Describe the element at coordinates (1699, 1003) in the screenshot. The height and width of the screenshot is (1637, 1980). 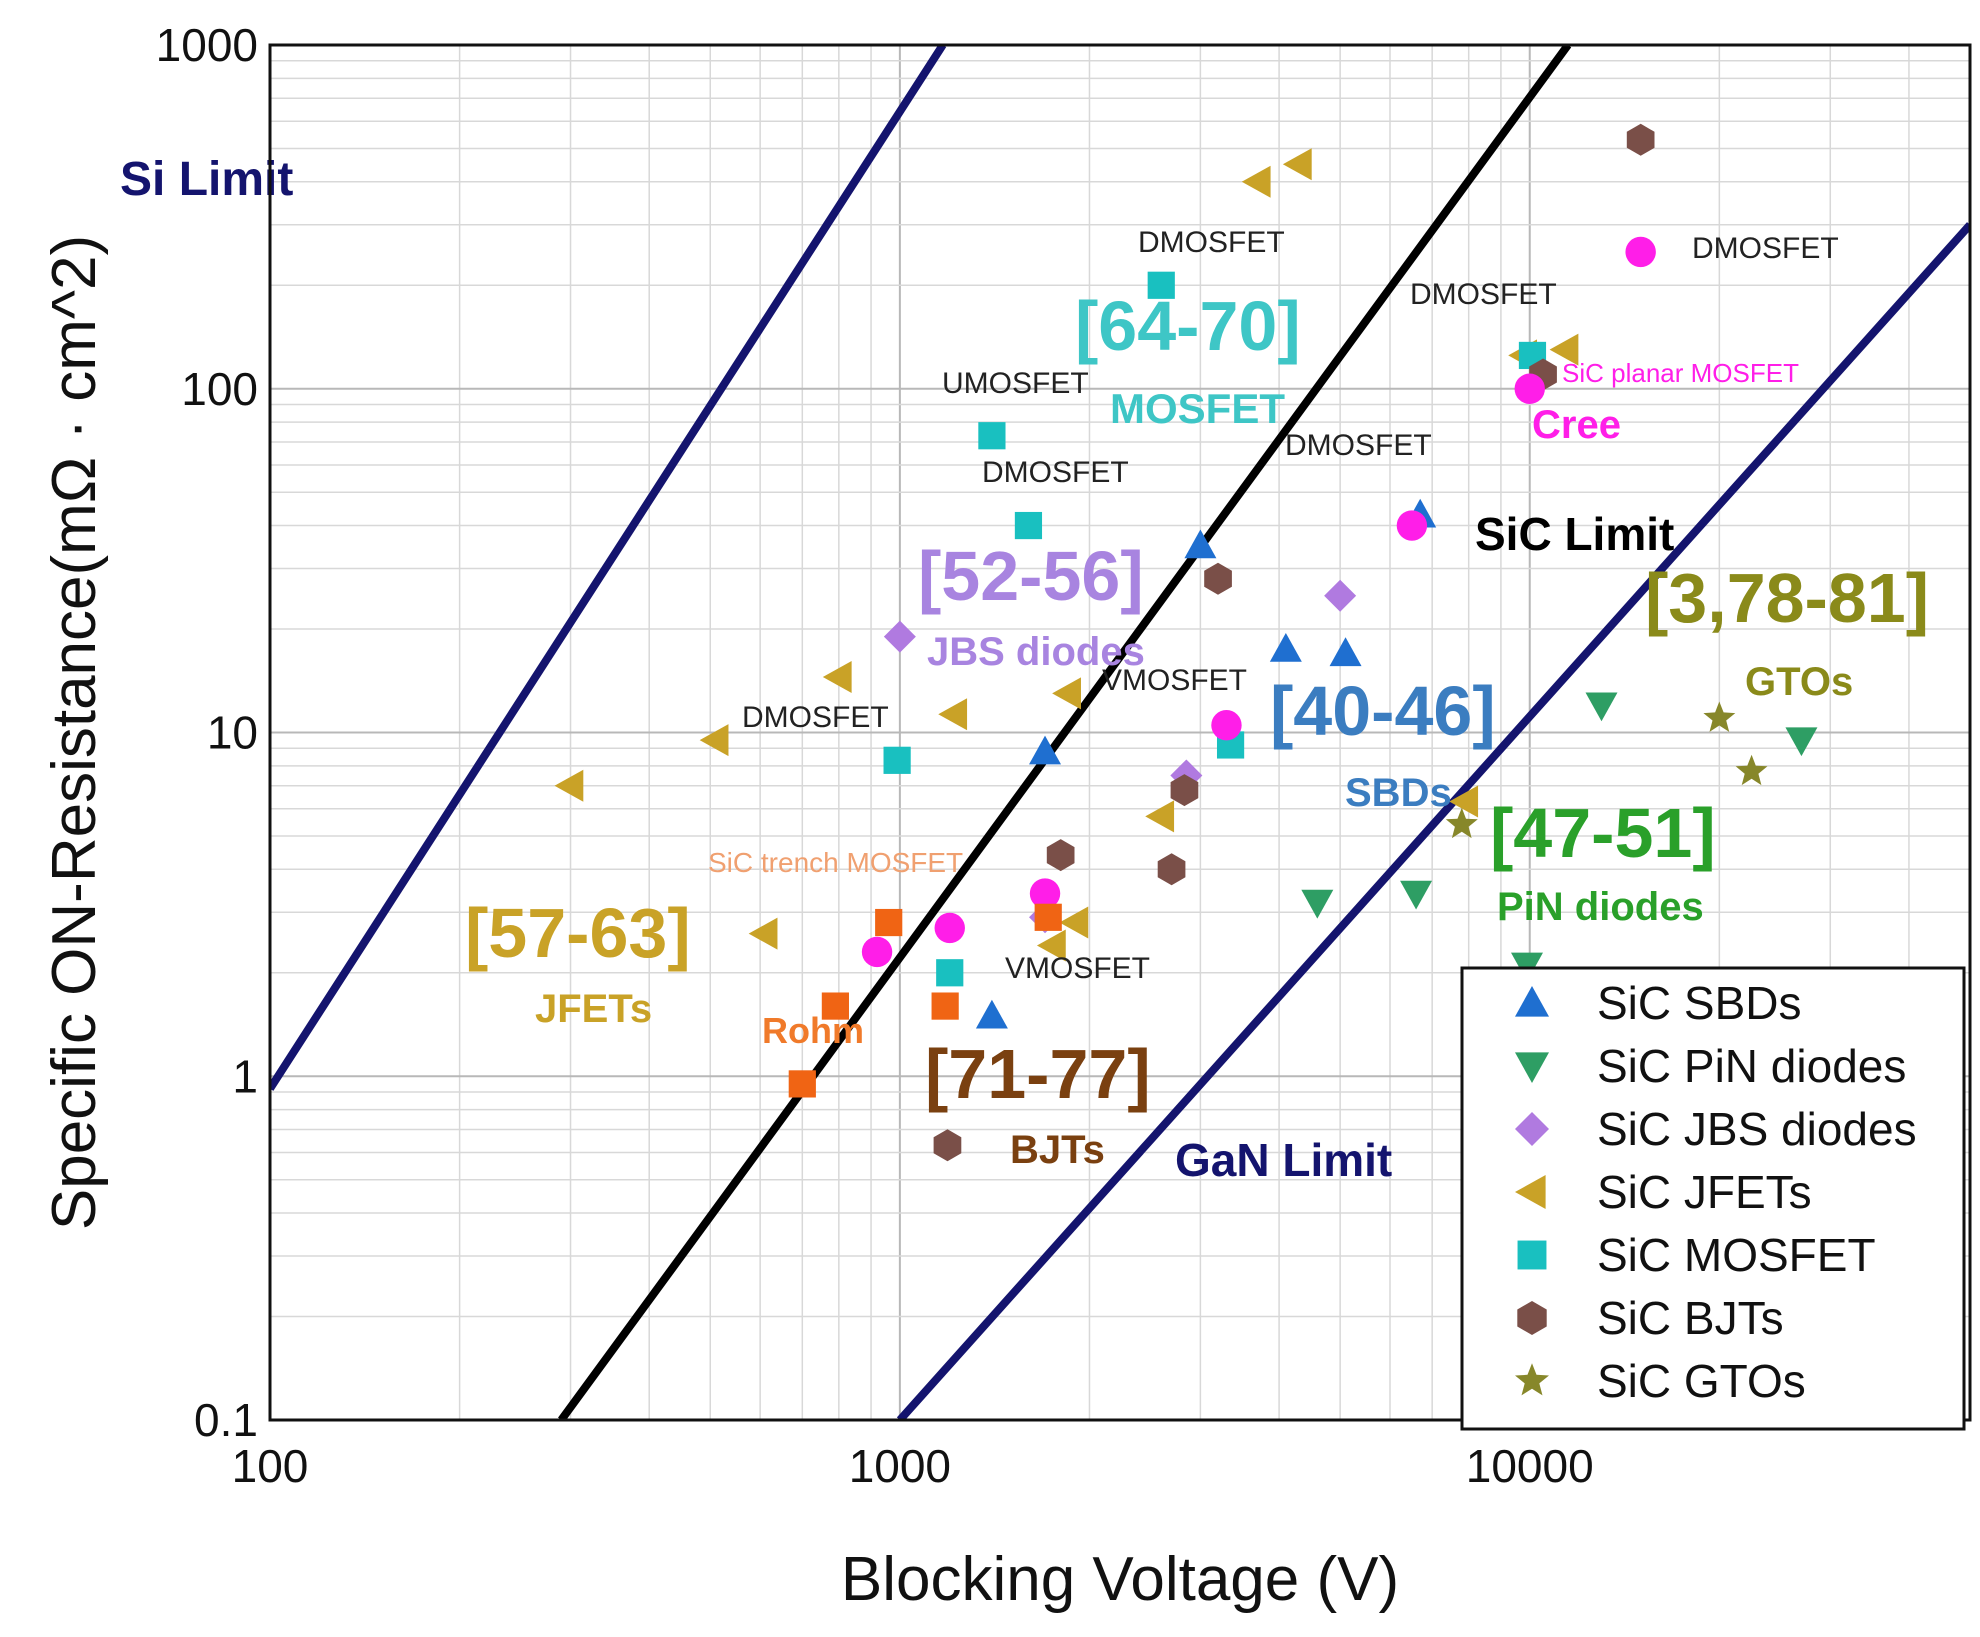
I see `legend-label-sic-sbds: SiC SBDs` at that location.